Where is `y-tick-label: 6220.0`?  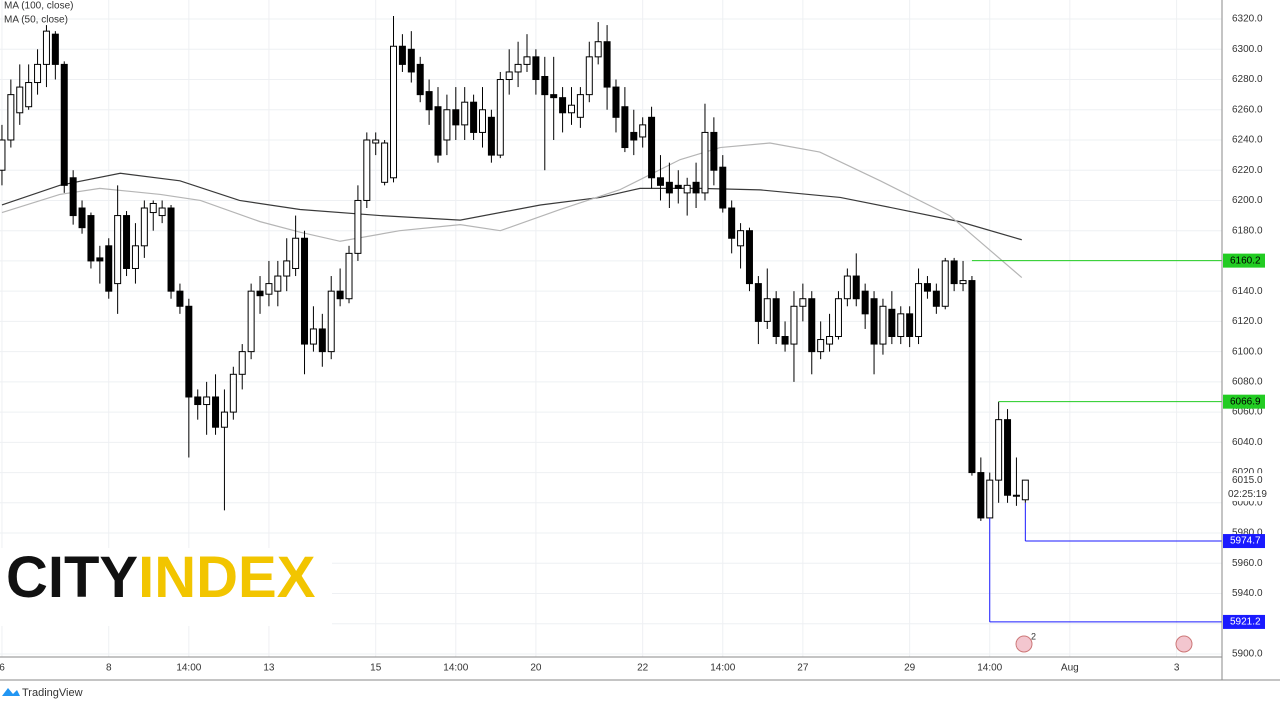
y-tick-label: 6220.0 is located at coordinates (1247, 170).